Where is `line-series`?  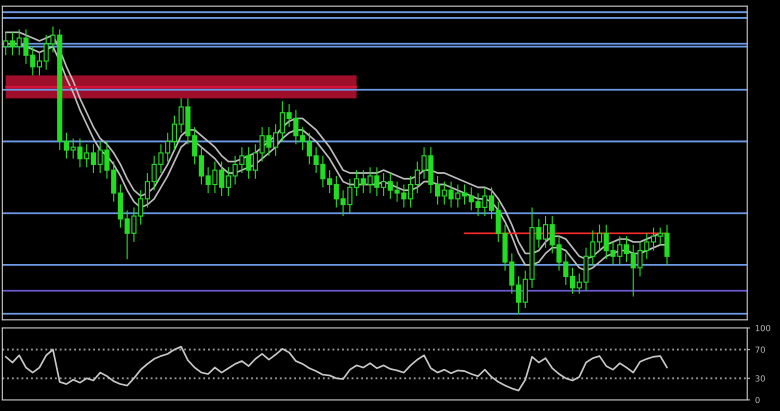 line-series is located at coordinates (336, 369).